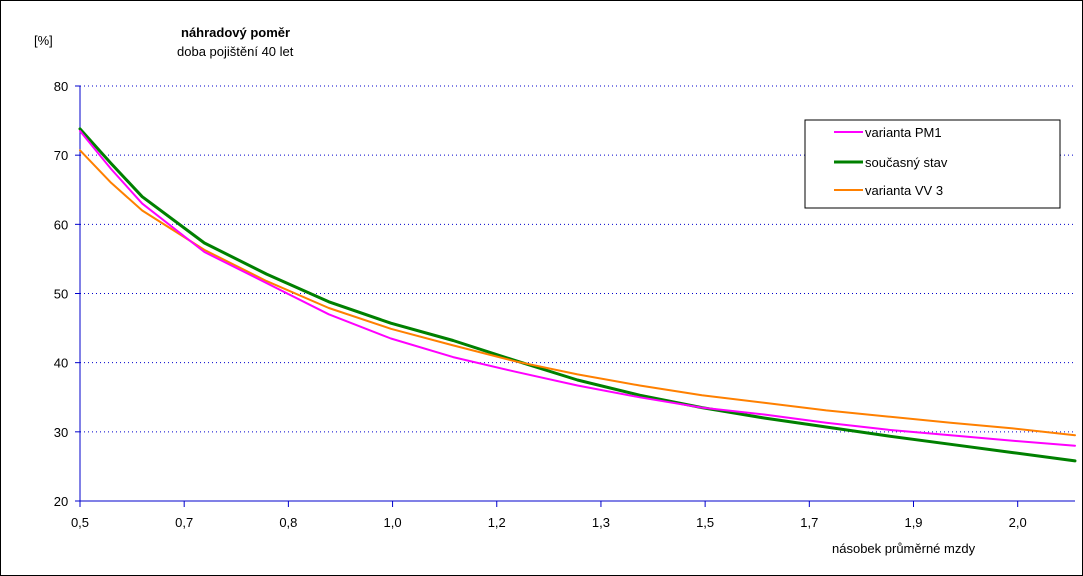  Describe the element at coordinates (913, 522) in the screenshot. I see `x-tick-label: 1,9` at that location.